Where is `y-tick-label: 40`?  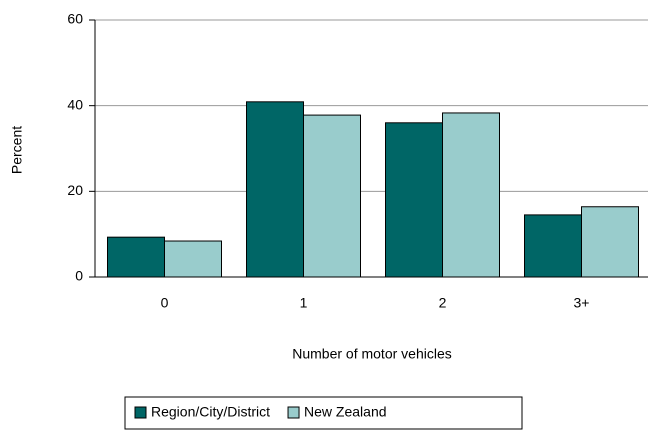 y-tick-label: 40 is located at coordinates (75, 104).